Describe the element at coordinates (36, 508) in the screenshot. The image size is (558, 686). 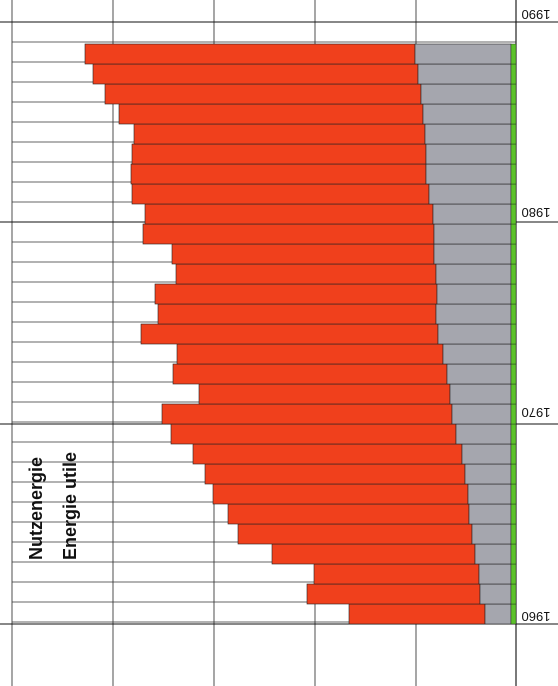
I see `title-line-1: Nutzenergie` at that location.